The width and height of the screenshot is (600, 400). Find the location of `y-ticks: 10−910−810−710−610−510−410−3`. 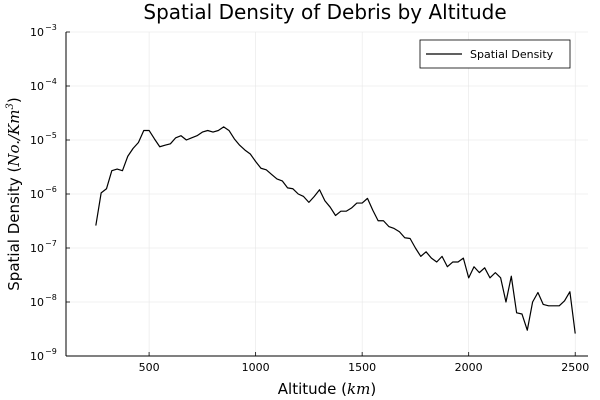

y-ticks: 10−910−810−710−610−510−410−3 is located at coordinates (50, 193).